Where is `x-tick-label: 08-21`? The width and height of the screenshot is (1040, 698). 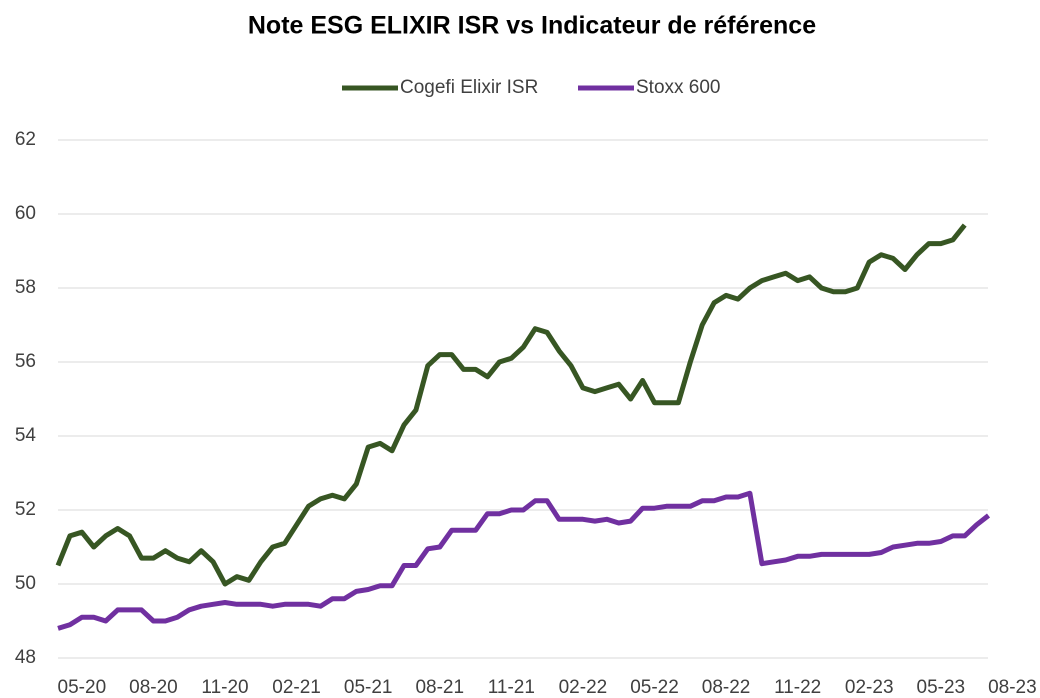 x-tick-label: 08-21 is located at coordinates (439, 687).